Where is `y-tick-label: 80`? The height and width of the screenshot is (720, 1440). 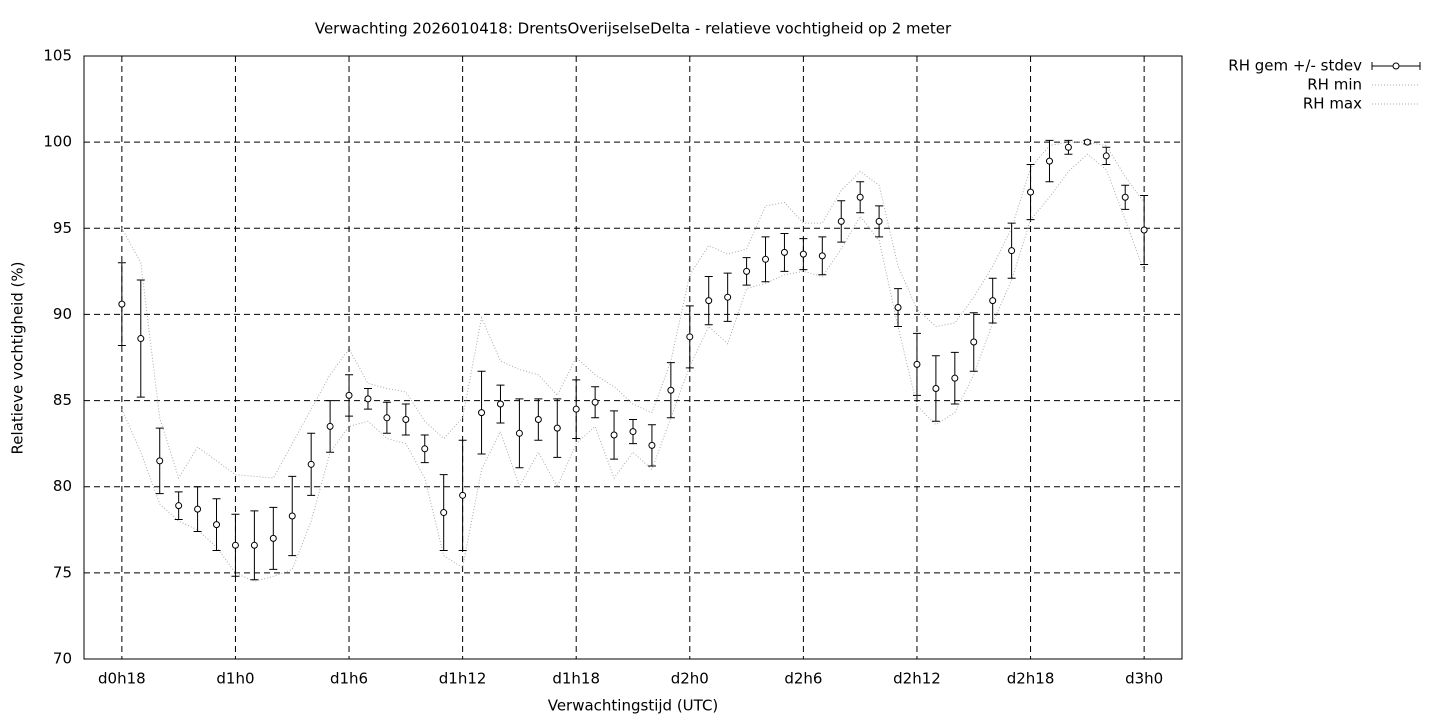
y-tick-label: 80 is located at coordinates (62, 486).